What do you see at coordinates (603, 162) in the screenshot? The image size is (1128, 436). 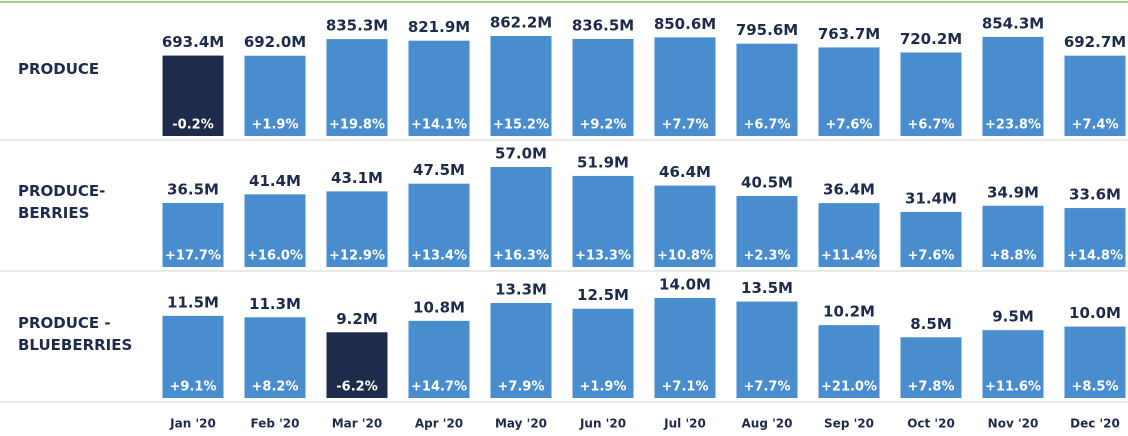 I see `value-label: 51.9M` at bounding box center [603, 162].